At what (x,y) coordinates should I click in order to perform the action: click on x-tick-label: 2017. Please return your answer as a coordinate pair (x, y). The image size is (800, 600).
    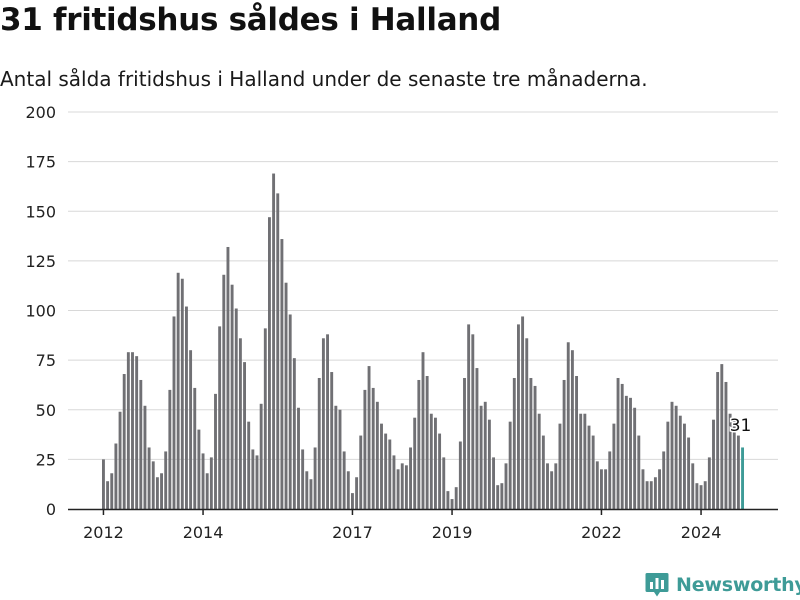
    Looking at the image, I should click on (352, 532).